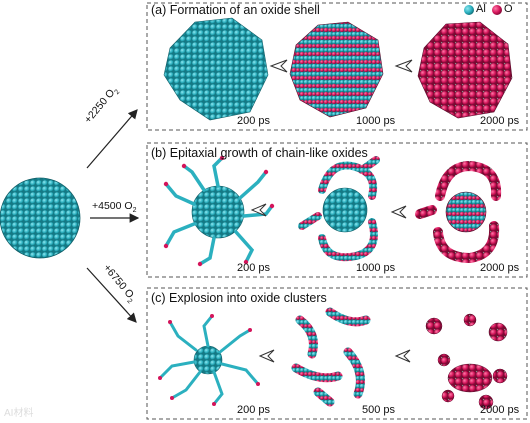 Image resolution: width=530 pixels, height=423 pixels. Describe the element at coordinates (466, 361) in the screenshot. I see `panel-c-2000ps-clusters` at that location.